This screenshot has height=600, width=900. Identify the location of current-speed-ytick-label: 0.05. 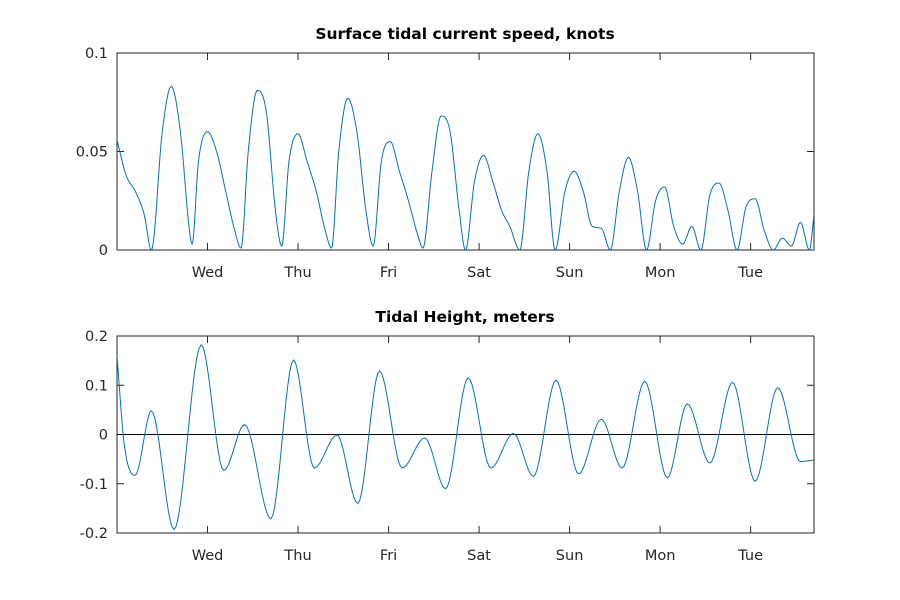
(92, 153).